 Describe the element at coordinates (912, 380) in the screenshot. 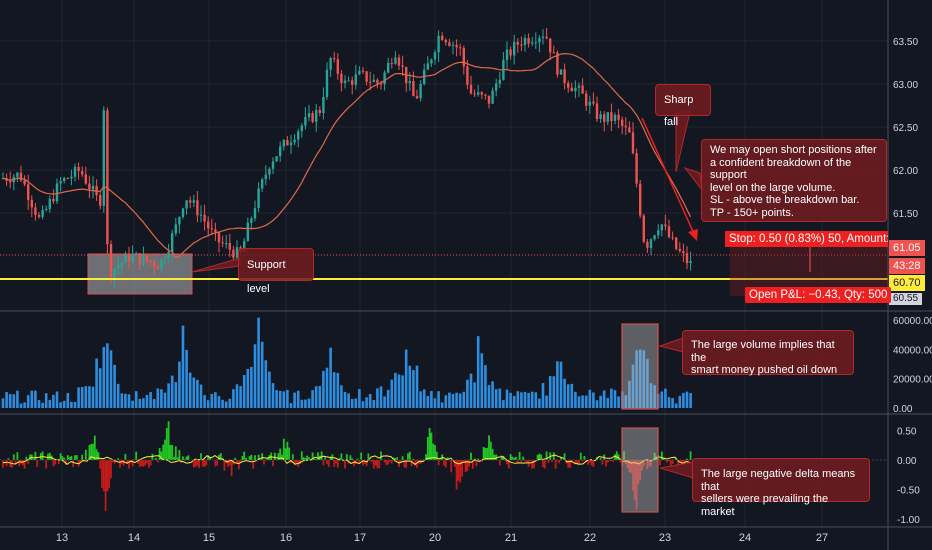

I see `volume-tick-label: 20000.00` at that location.